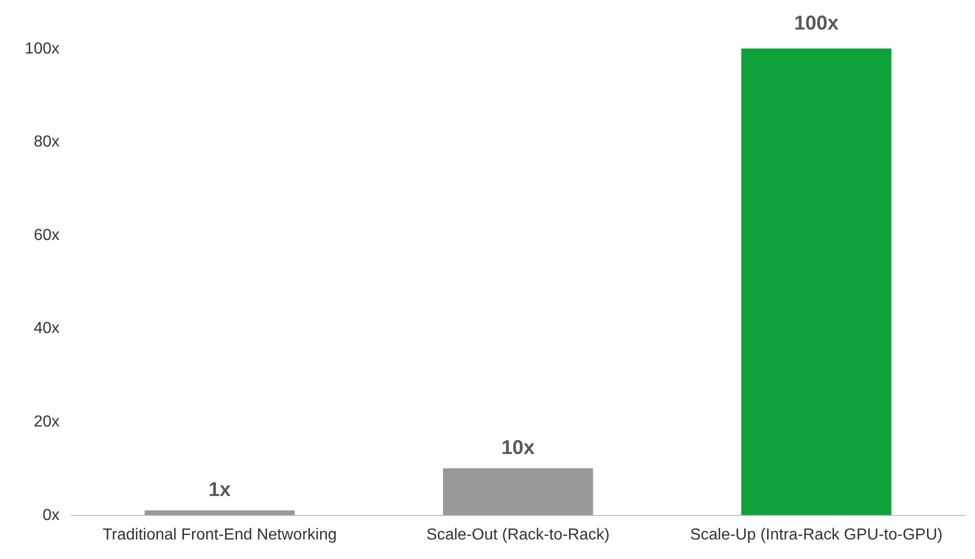  What do you see at coordinates (518, 447) in the screenshot?
I see `data-label: 10x` at bounding box center [518, 447].